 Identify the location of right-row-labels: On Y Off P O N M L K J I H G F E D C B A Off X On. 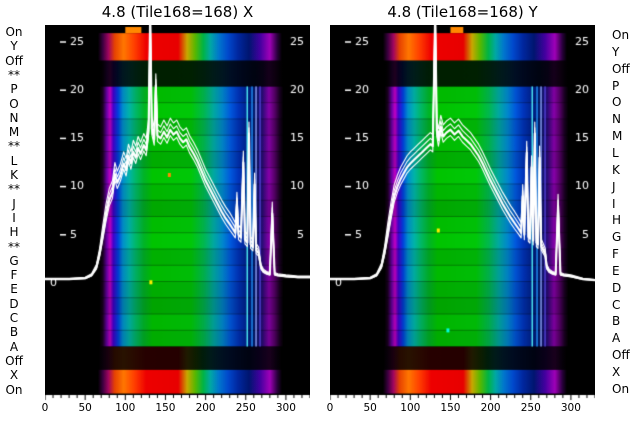
(624, 220).